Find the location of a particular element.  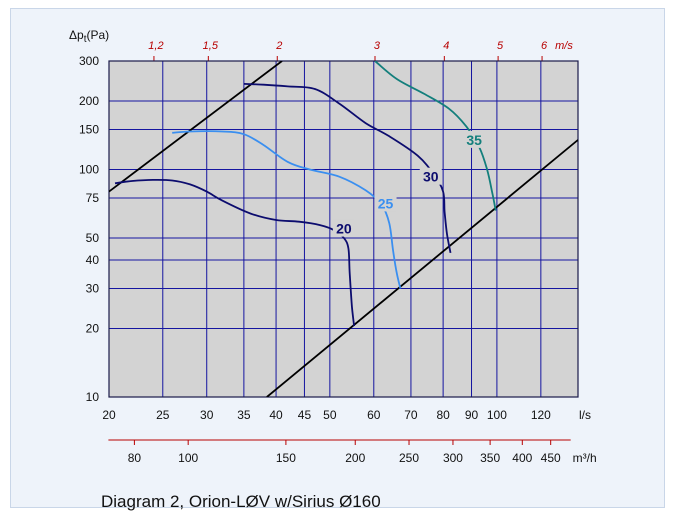

velocity-tick-label-0: 1,2 is located at coordinates (155, 46).